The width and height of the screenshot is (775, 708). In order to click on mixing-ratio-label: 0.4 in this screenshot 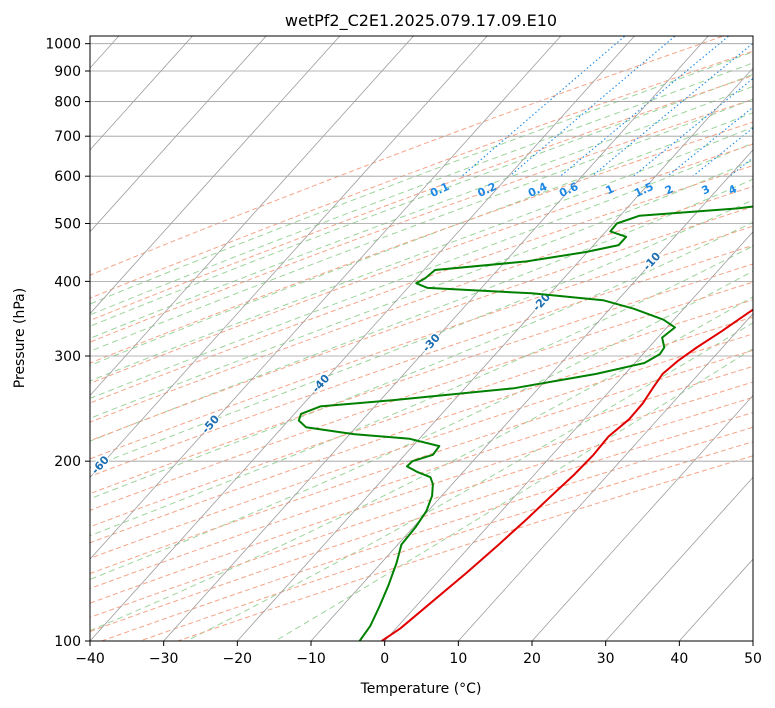, I will do `click(537, 190)`.